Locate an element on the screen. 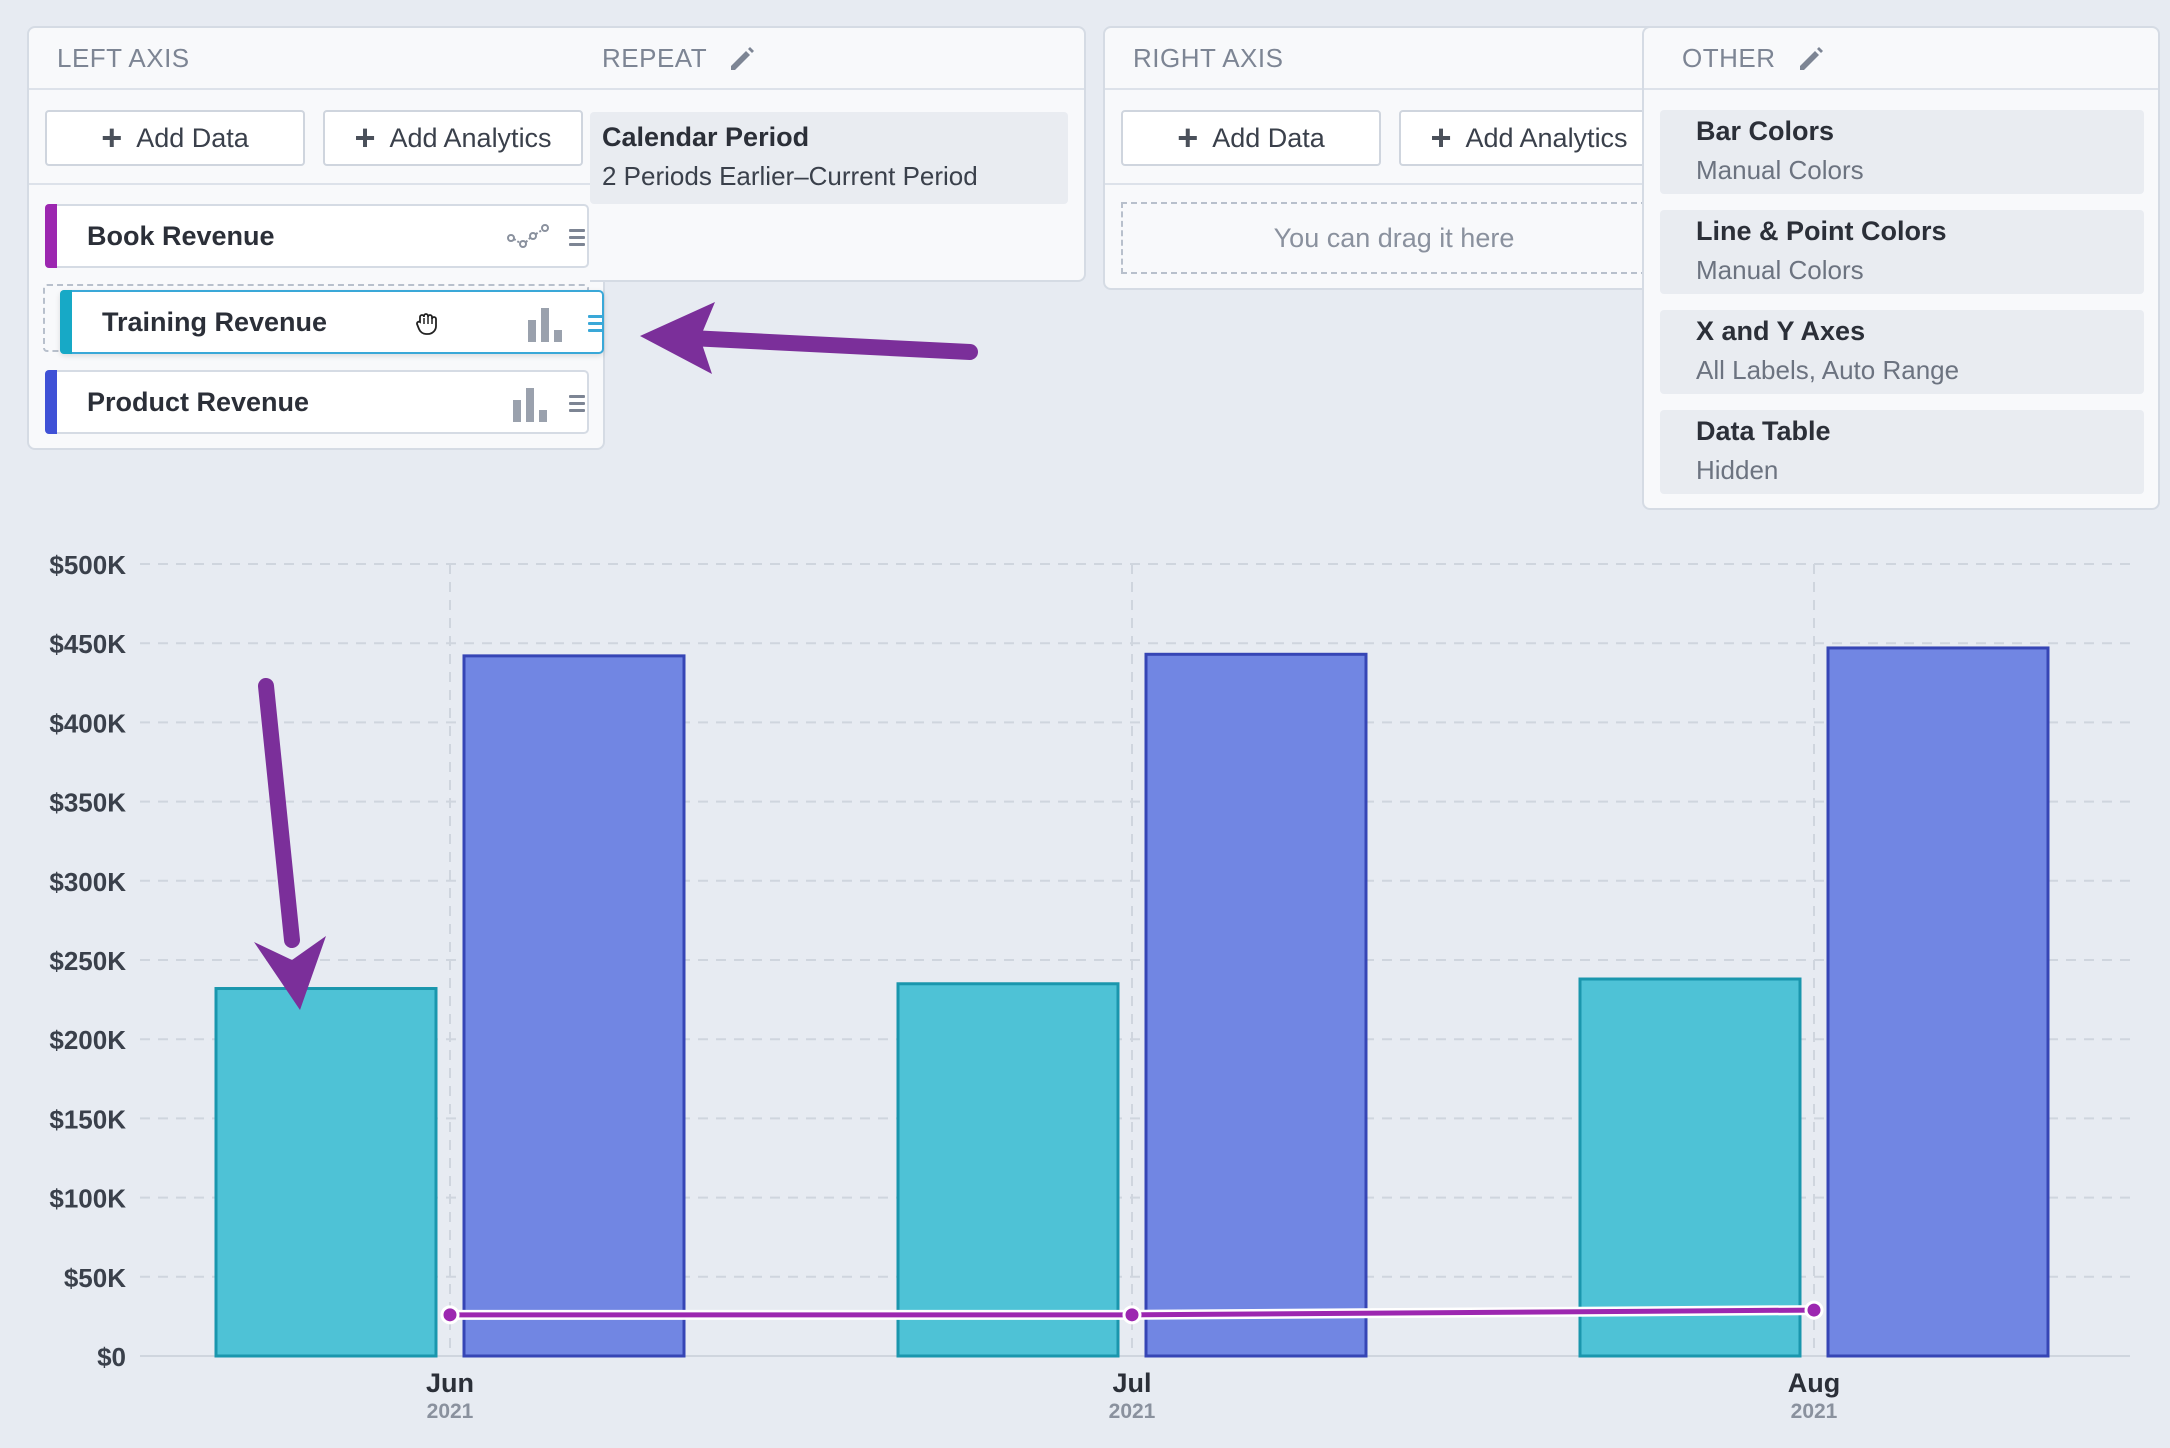  right-axis-header: RIGHT AXIS is located at coordinates (1392, 59).